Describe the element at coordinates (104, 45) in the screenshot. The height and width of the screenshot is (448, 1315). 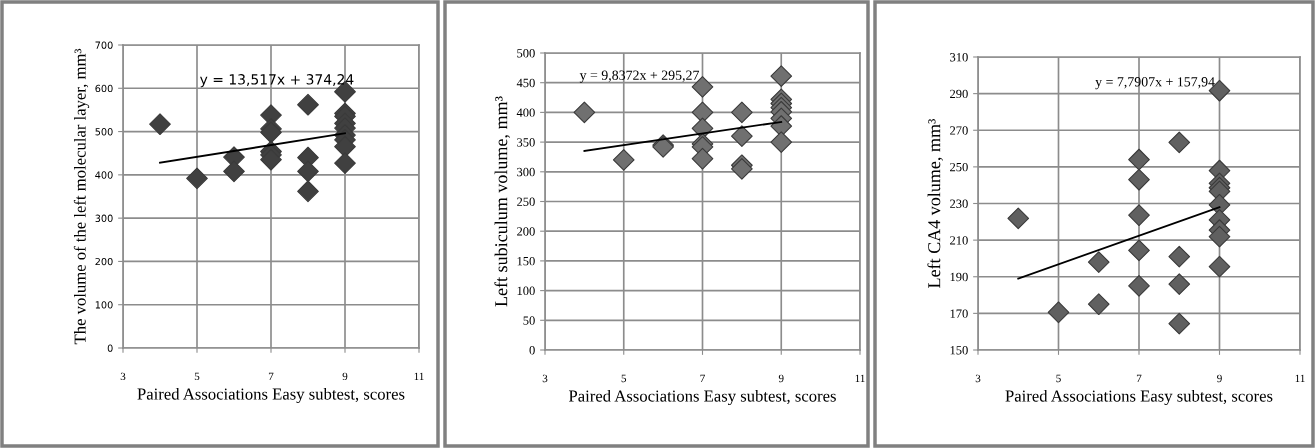
I see `y-tick-label: 700` at that location.